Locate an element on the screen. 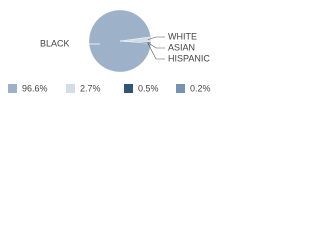  legend-label: 2.7% is located at coordinates (90, 88).